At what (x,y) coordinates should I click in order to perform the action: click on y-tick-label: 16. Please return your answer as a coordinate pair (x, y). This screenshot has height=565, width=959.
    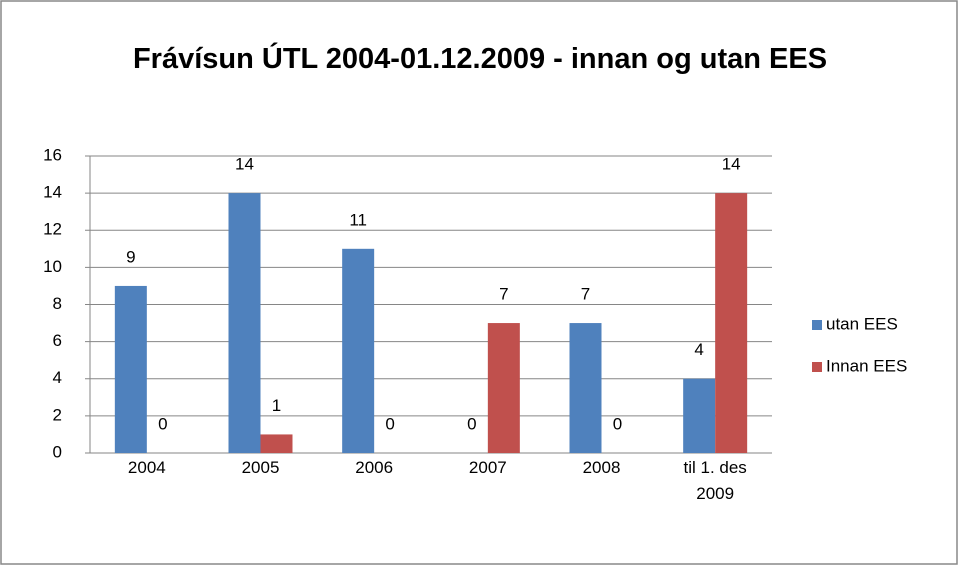
    Looking at the image, I should click on (52, 154).